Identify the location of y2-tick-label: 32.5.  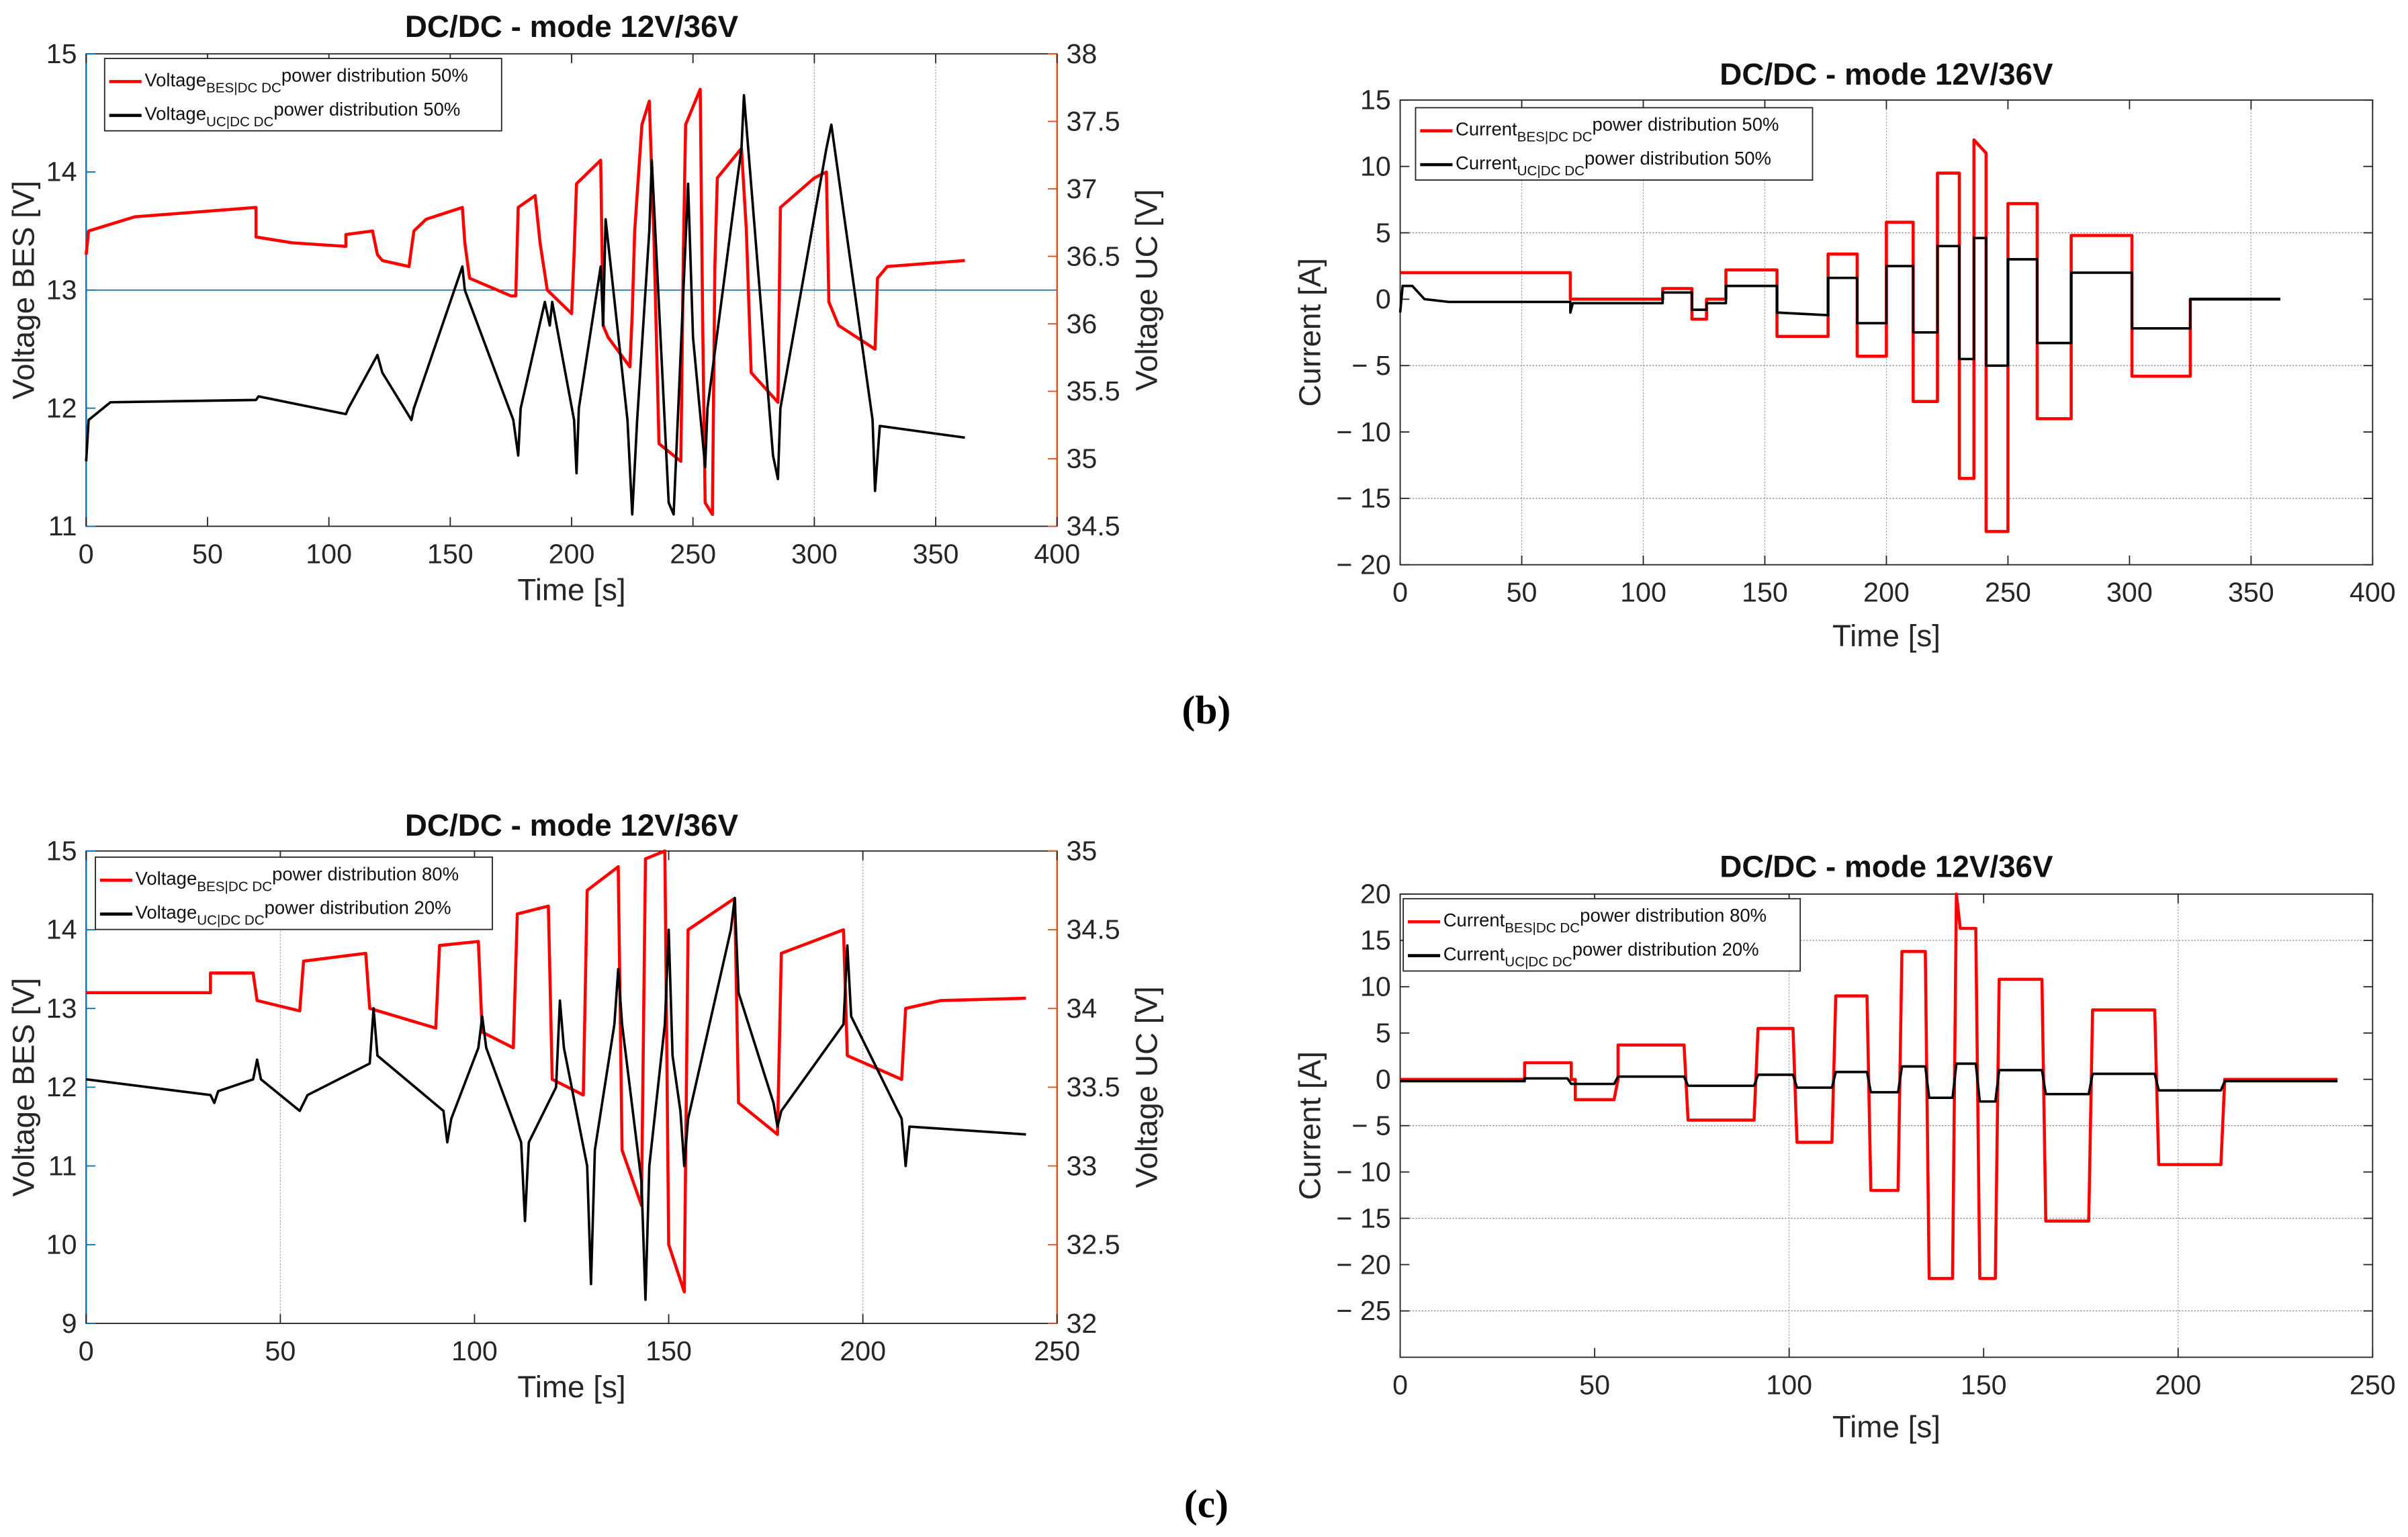
(1093, 1244).